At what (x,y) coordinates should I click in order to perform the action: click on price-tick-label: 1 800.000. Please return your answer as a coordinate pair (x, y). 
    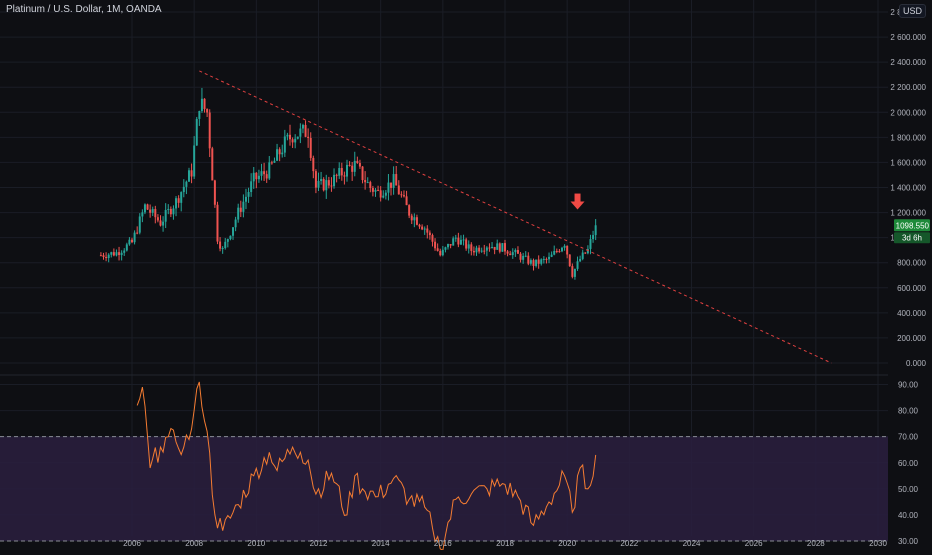
    Looking at the image, I should click on (908, 137).